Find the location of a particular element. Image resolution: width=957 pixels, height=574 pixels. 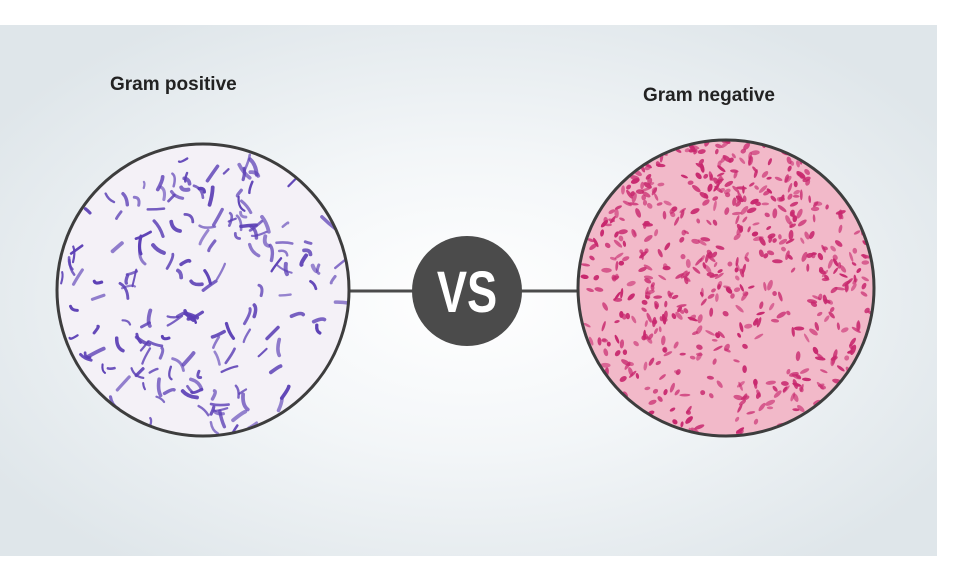

vs-badge: VS is located at coordinates (467, 291).